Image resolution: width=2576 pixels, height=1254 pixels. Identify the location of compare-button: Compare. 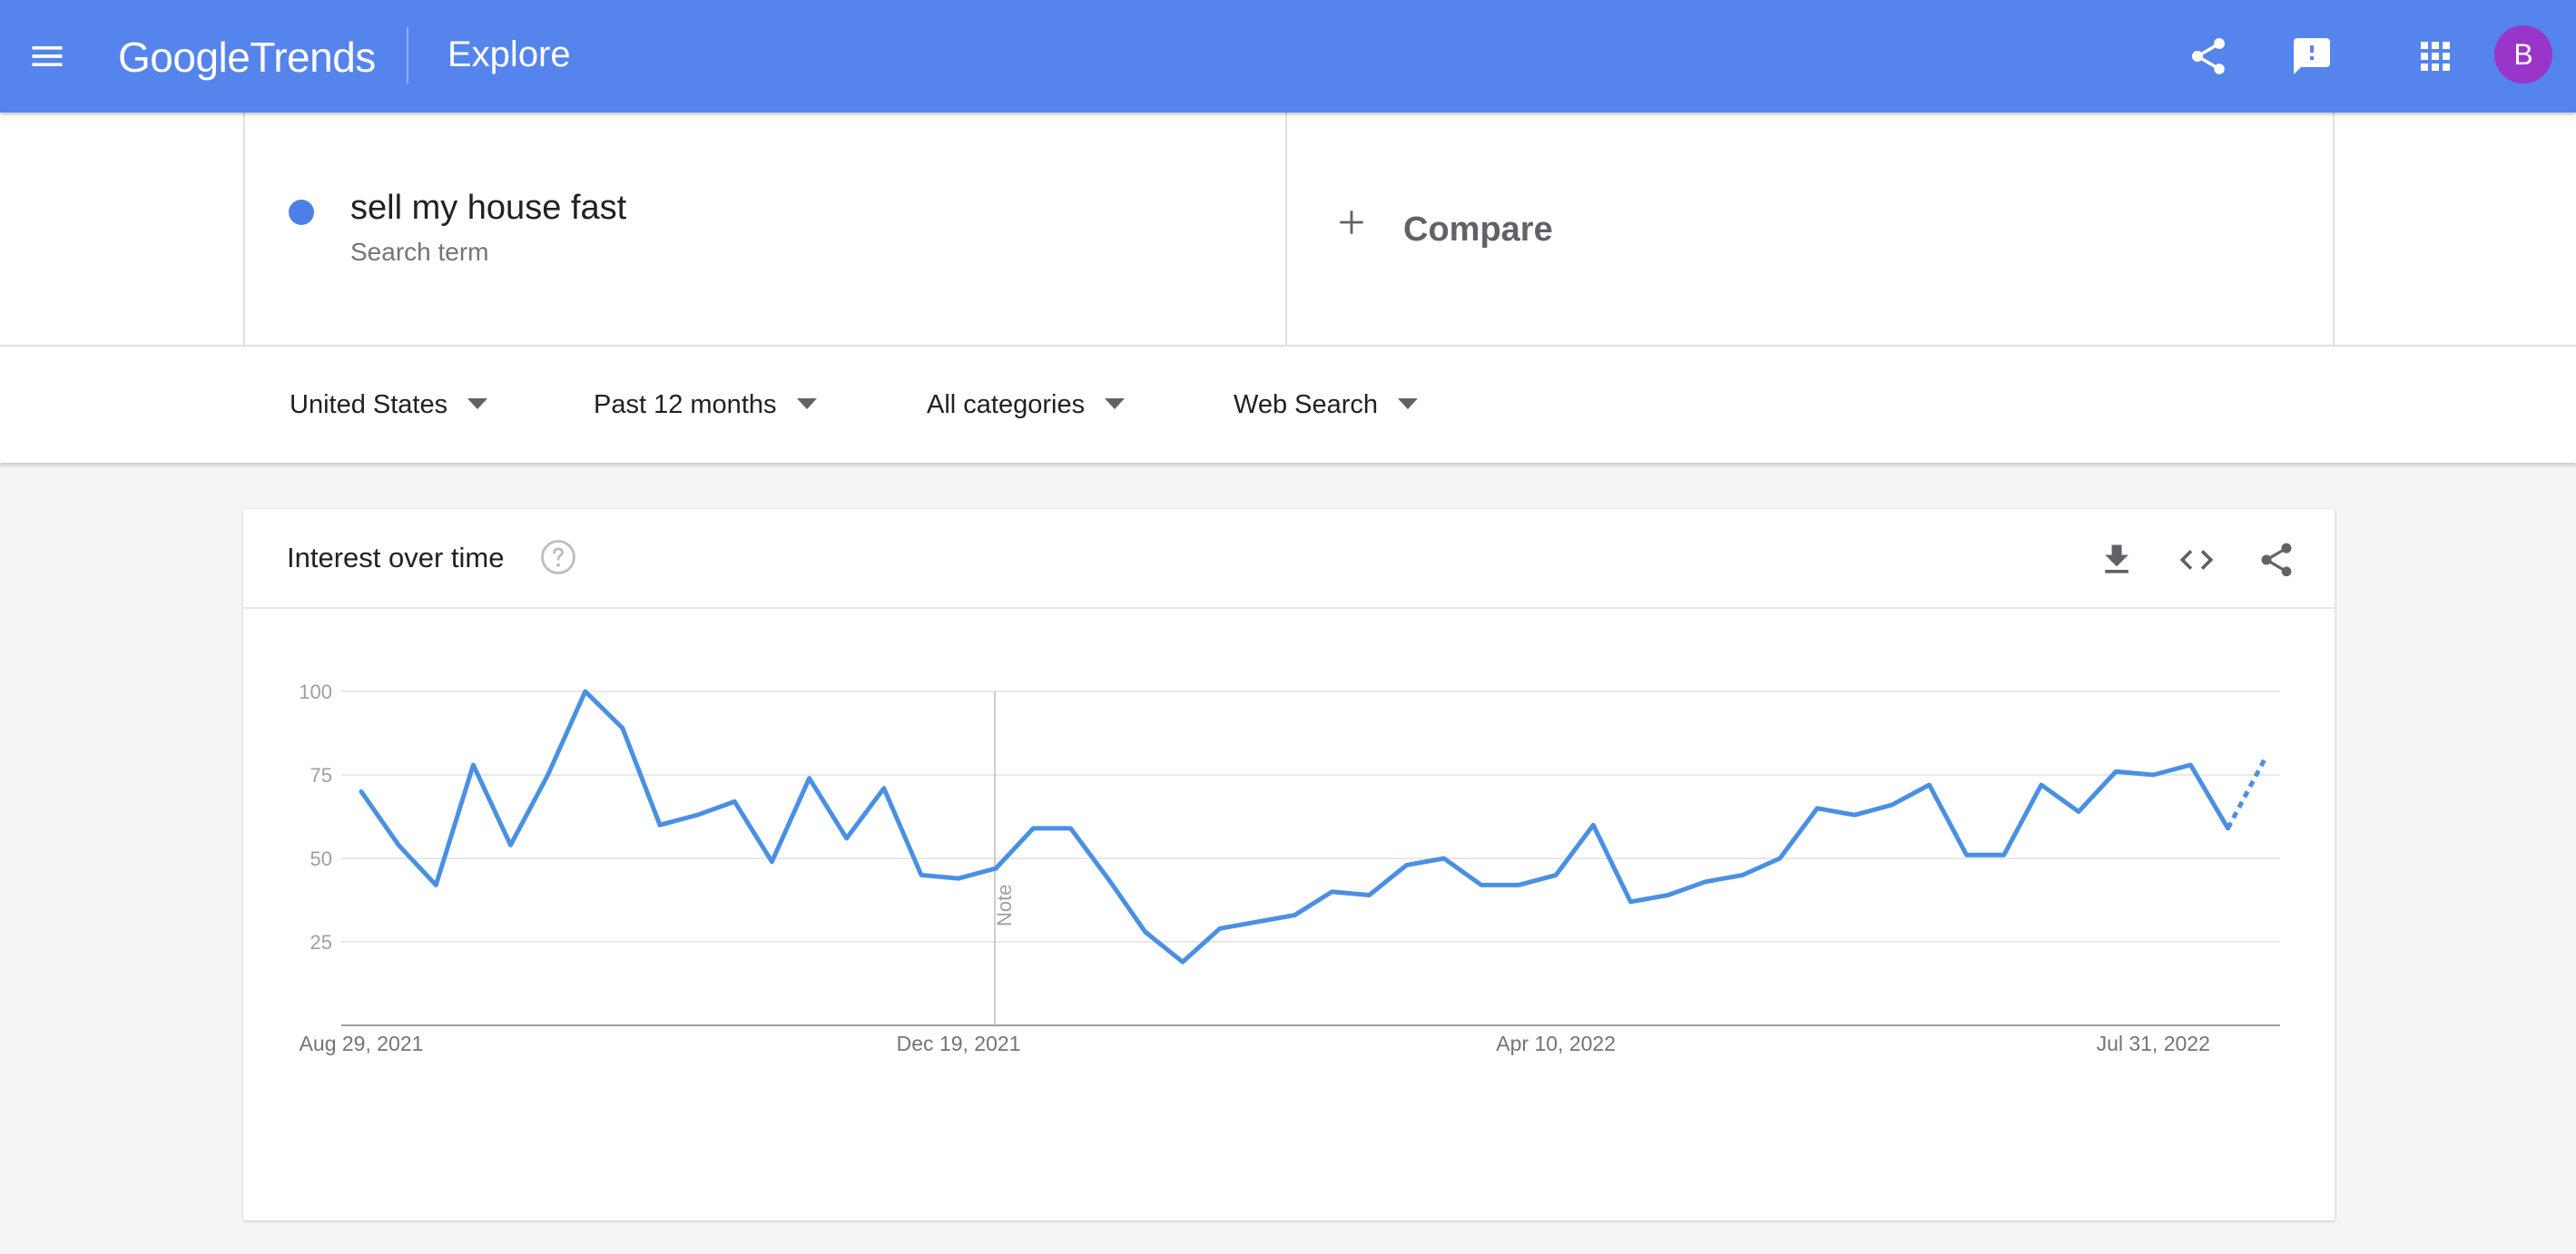
(1811, 229).